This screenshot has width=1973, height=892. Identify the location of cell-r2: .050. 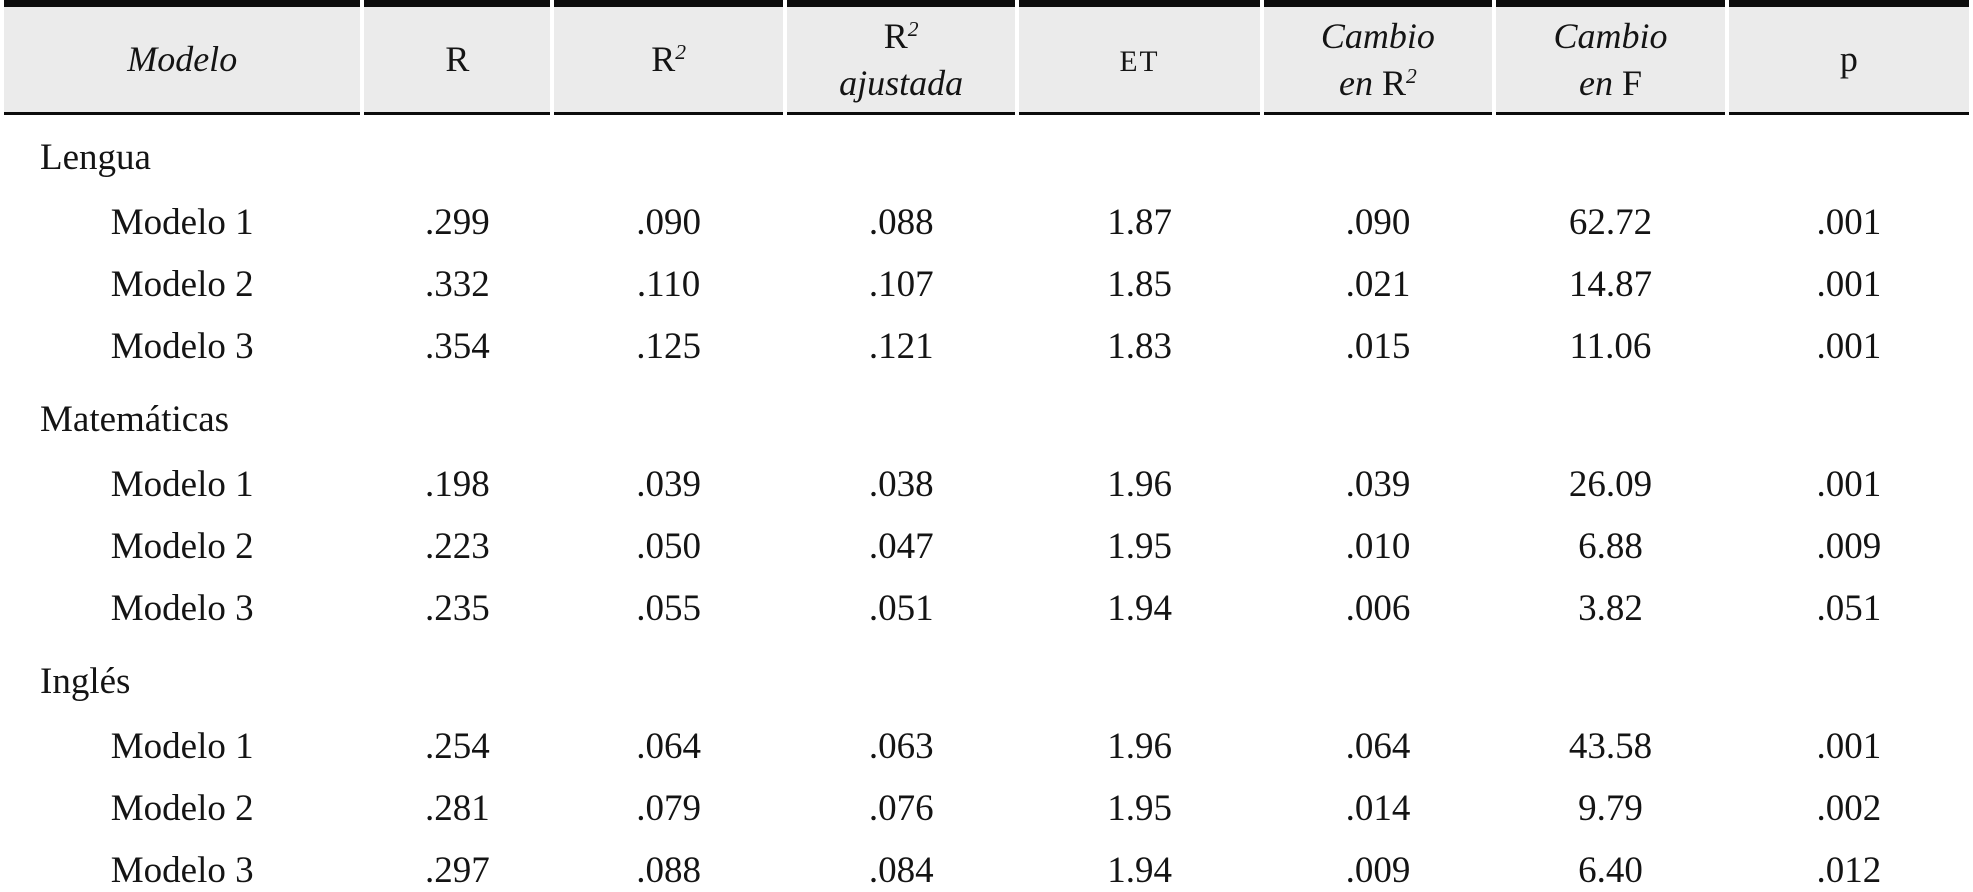
(668, 546).